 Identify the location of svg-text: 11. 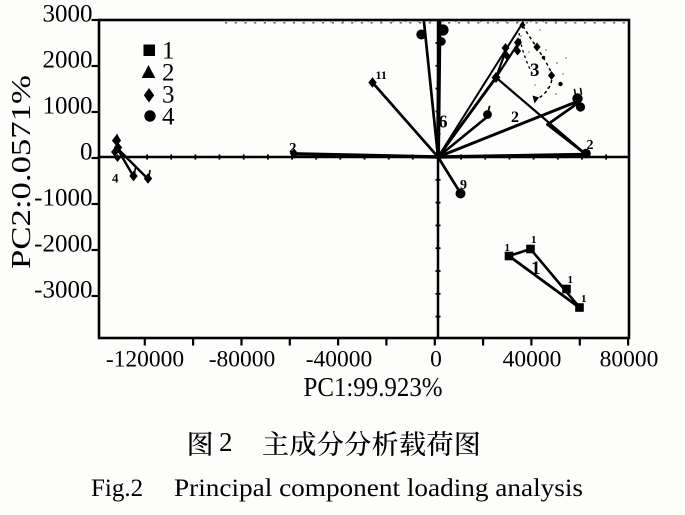
(381, 75).